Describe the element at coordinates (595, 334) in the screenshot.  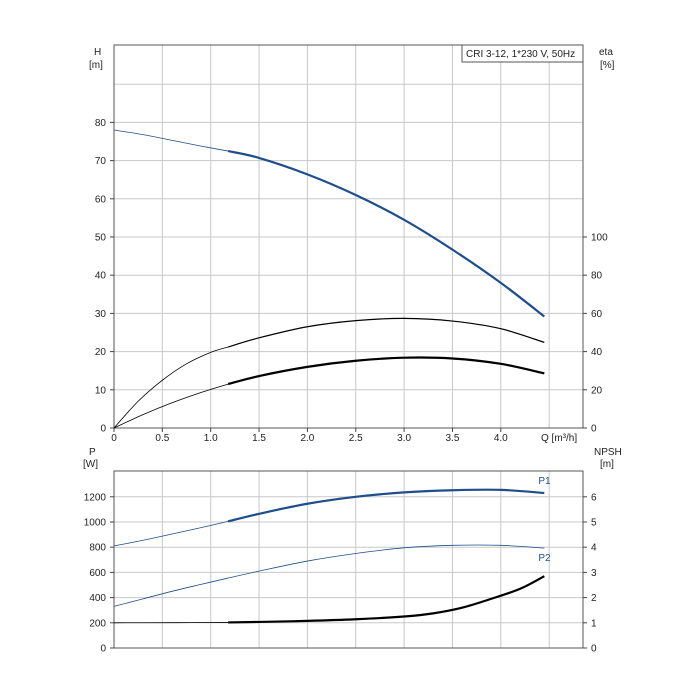
I see `top-right-y-ticks: 0 20 40 60 80 100` at that location.